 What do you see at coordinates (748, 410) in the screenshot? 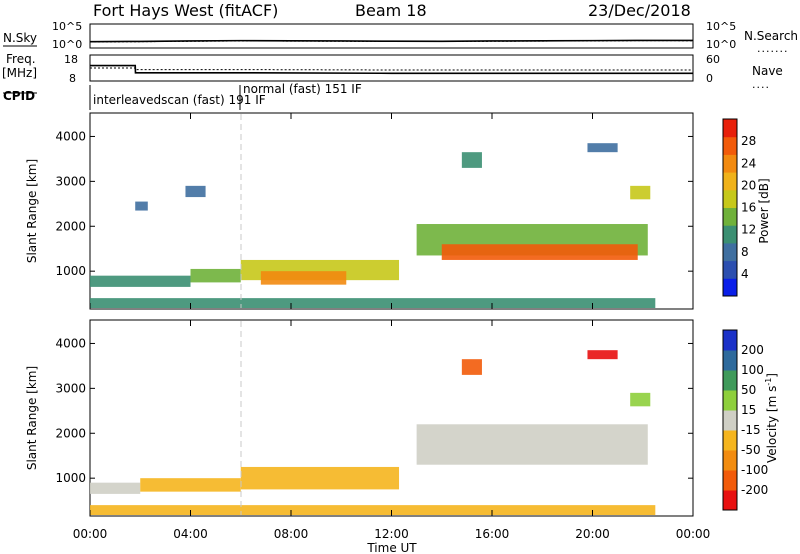
I see `colorbar-tick-label: 15` at bounding box center [748, 410].